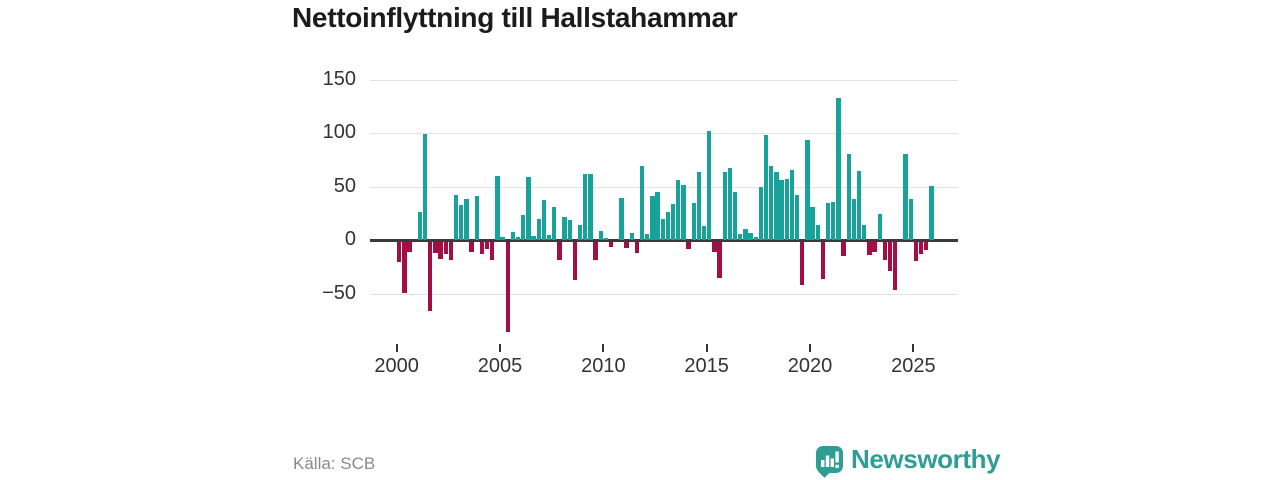  Describe the element at coordinates (339, 78) in the screenshot. I see `y-axis-tick-label: 150` at that location.